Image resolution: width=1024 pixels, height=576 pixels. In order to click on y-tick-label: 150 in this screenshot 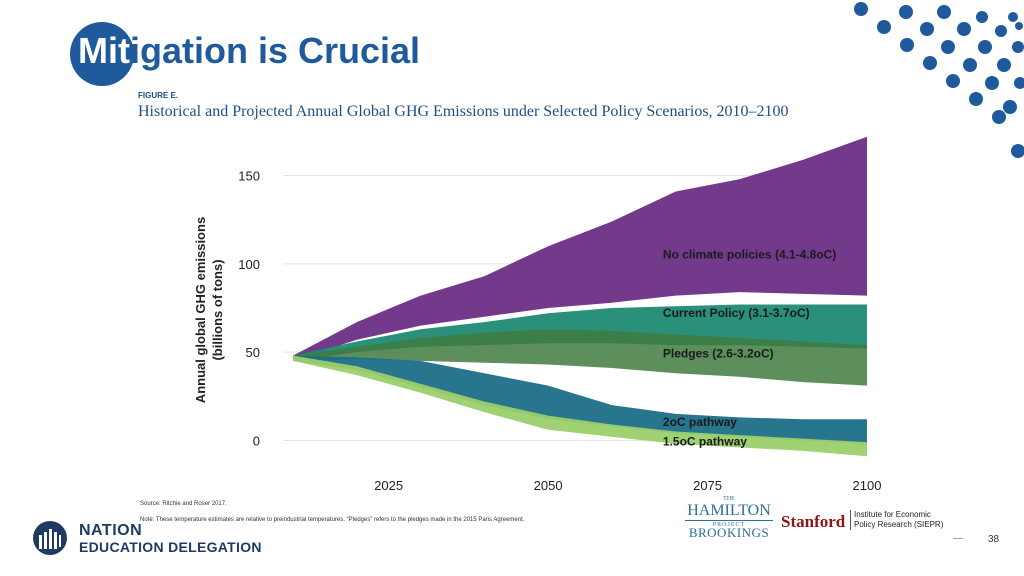, I will do `click(249, 176)`.